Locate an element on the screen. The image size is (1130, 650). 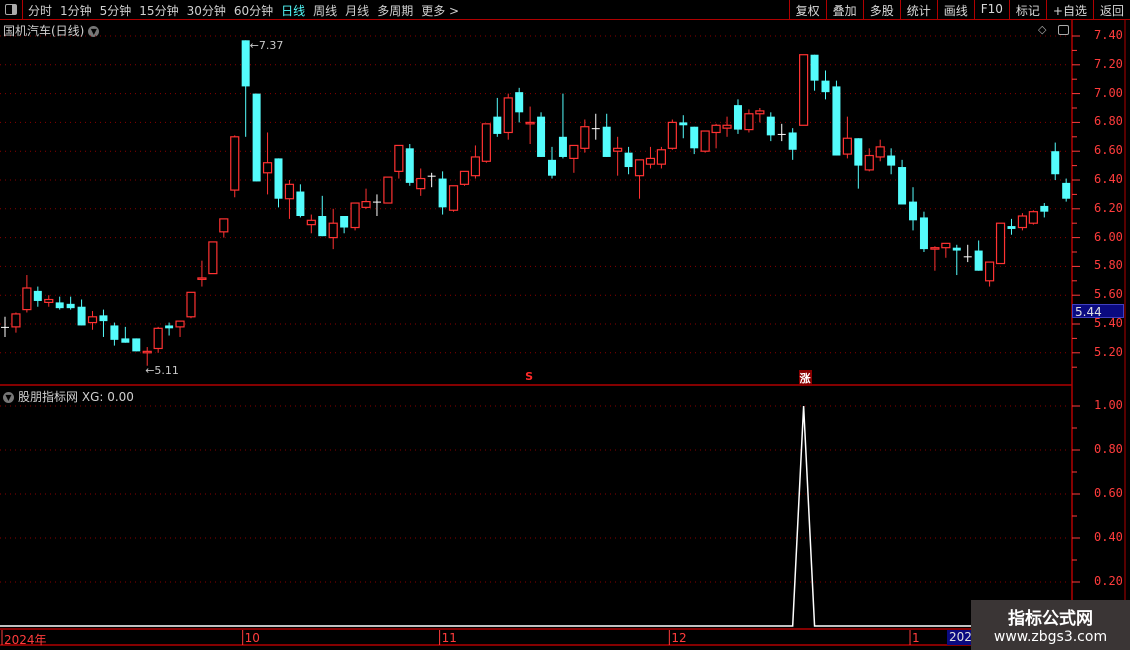
toolbar-button: 标记 is located at coordinates (1027, 9).